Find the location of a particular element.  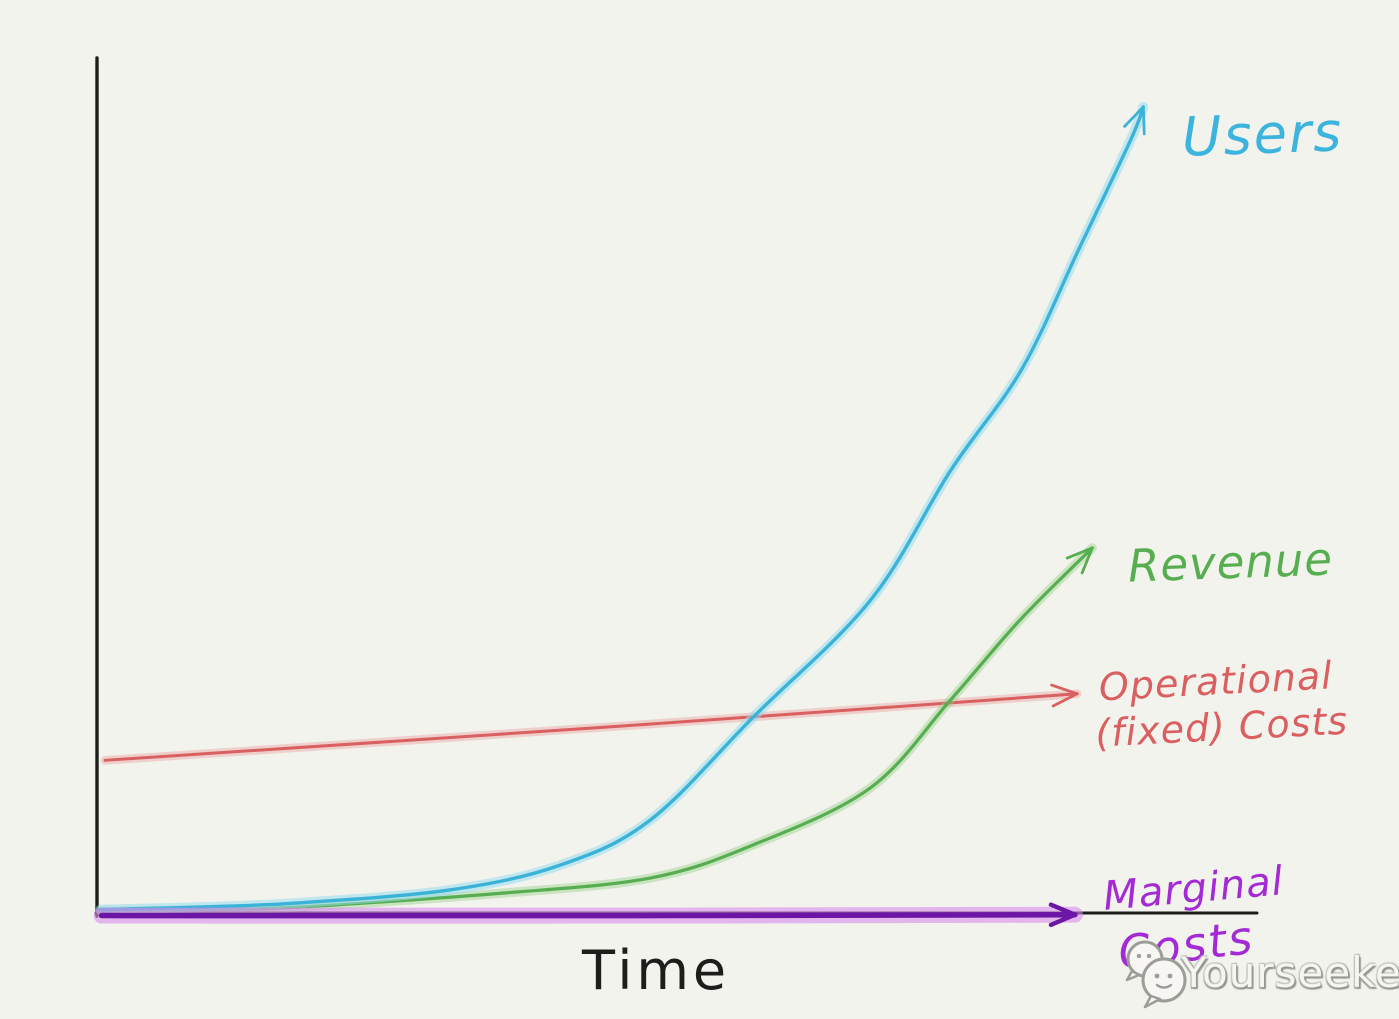

series-label-revenue: Revenue is located at coordinates (1230, 562).